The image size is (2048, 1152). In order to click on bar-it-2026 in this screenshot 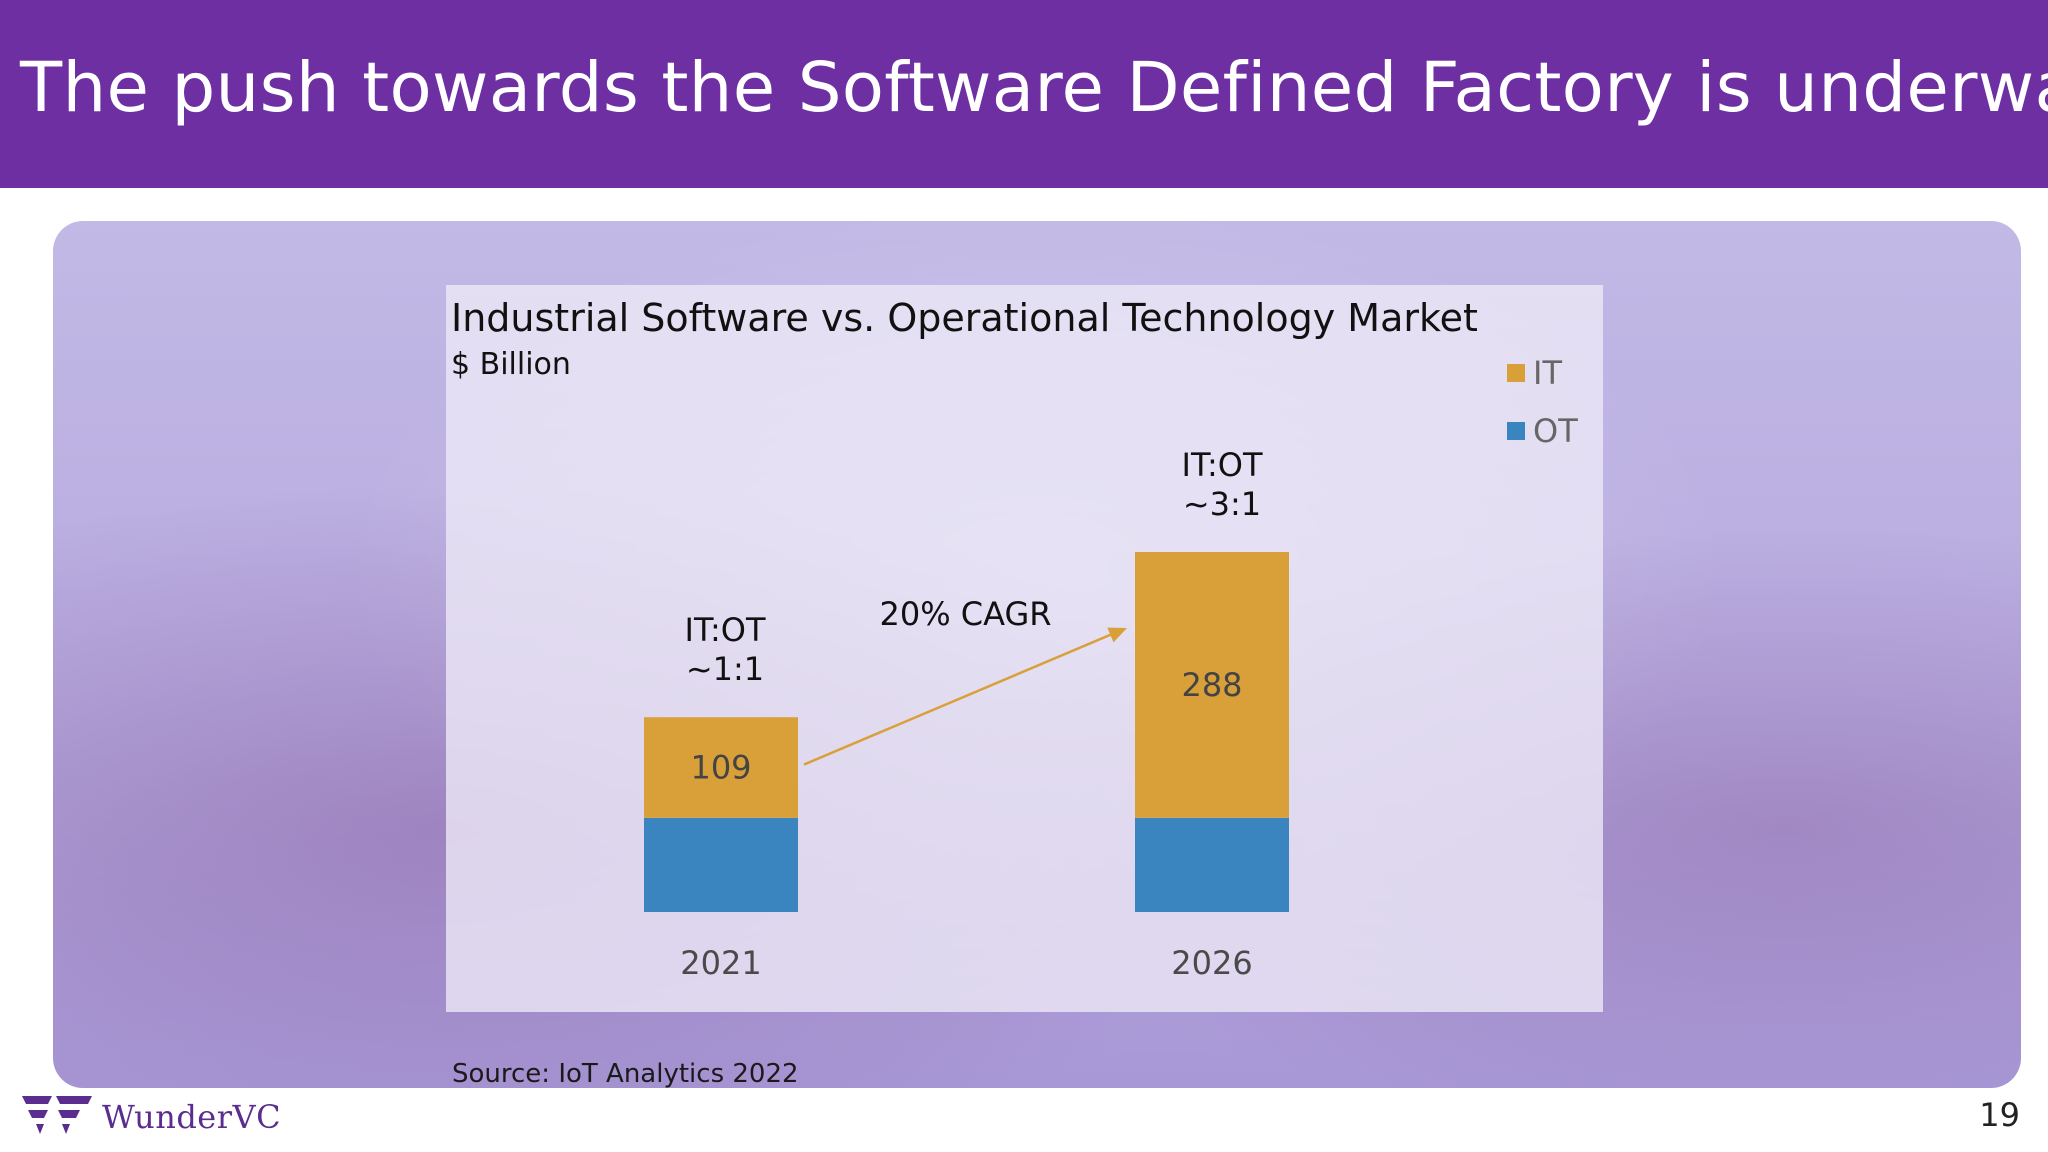, I will do `click(1212, 685)`.